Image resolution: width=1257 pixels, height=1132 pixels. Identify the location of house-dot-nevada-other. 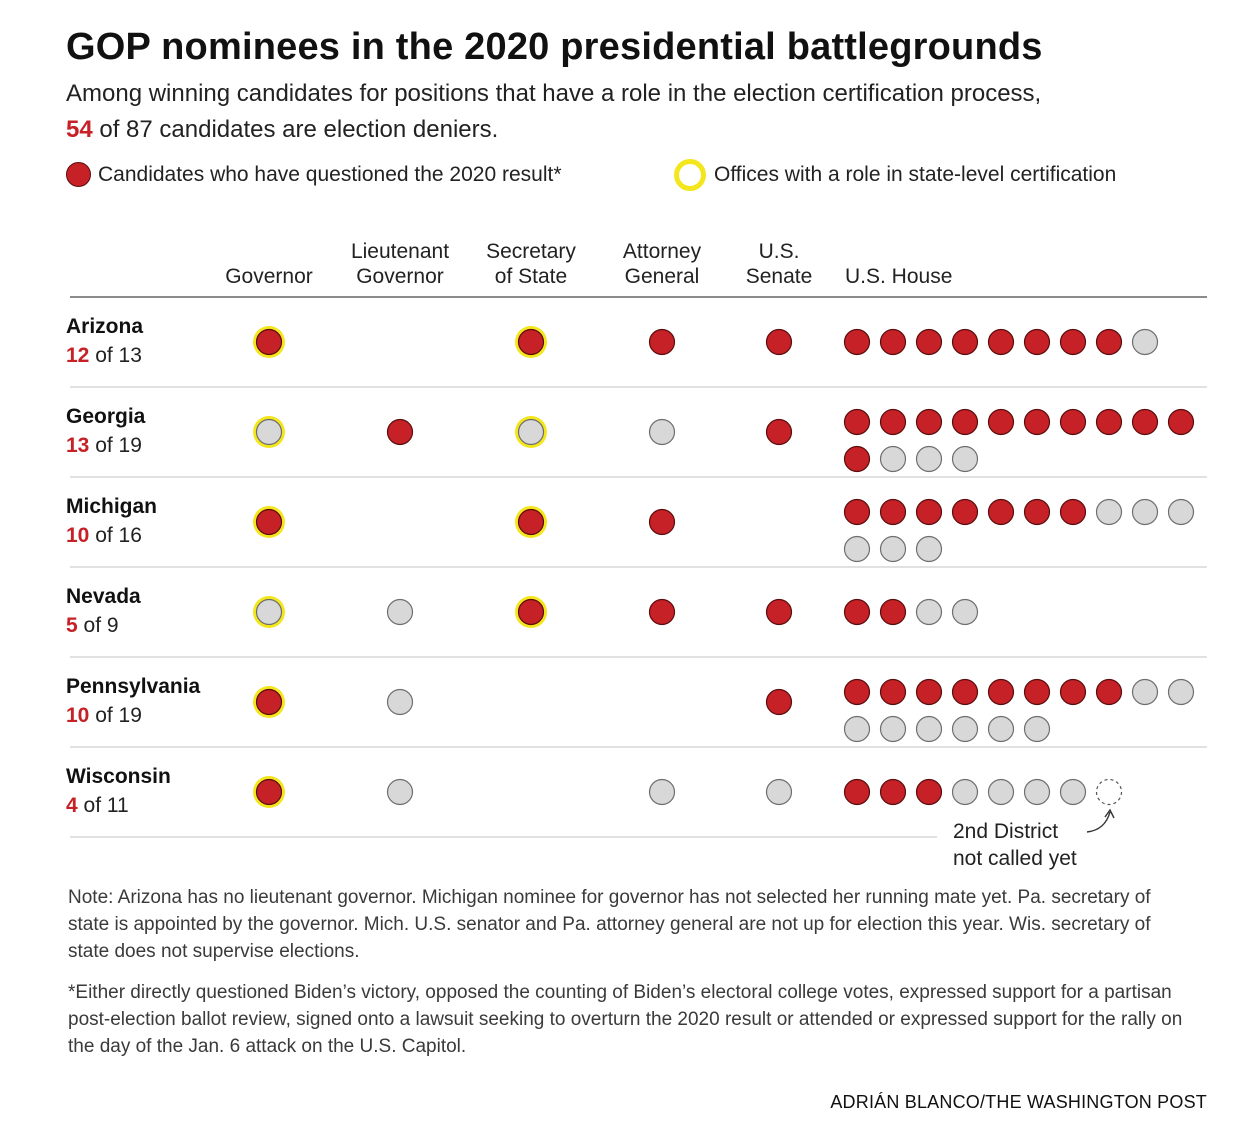
(929, 612).